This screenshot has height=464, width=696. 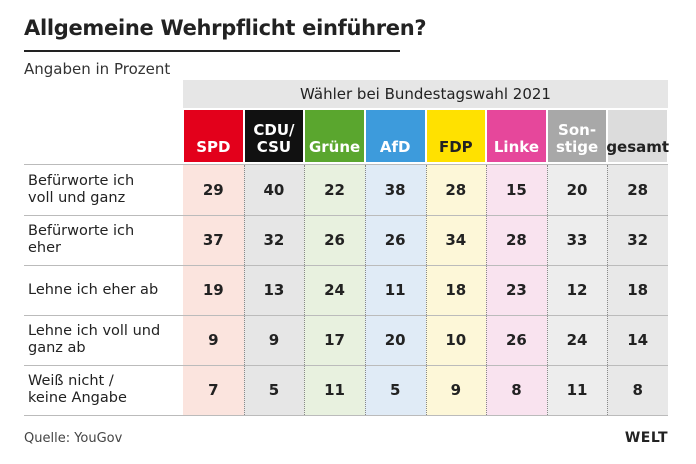 What do you see at coordinates (225, 28) in the screenshot?
I see `title: Allgemeine Wehrpflicht einführen?` at bounding box center [225, 28].